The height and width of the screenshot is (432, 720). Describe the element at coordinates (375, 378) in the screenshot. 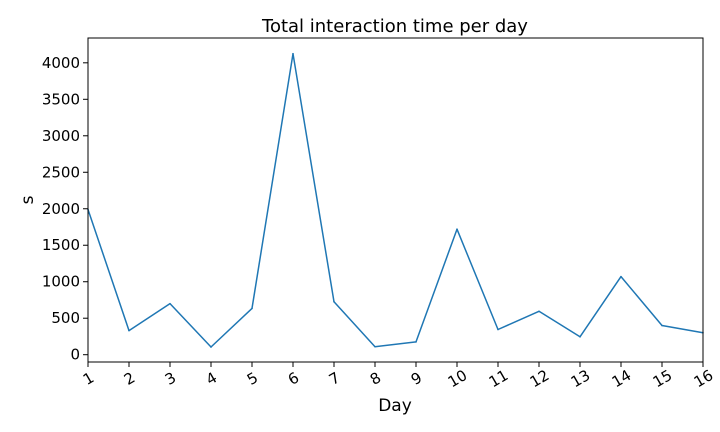

I see `x-tick-label: 8` at that location.